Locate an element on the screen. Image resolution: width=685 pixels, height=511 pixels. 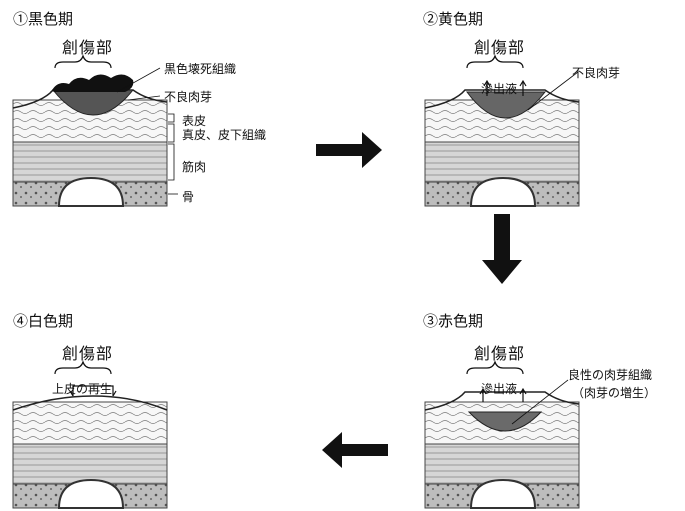
label-muscle: 筋肉 is located at coordinates (194, 167).